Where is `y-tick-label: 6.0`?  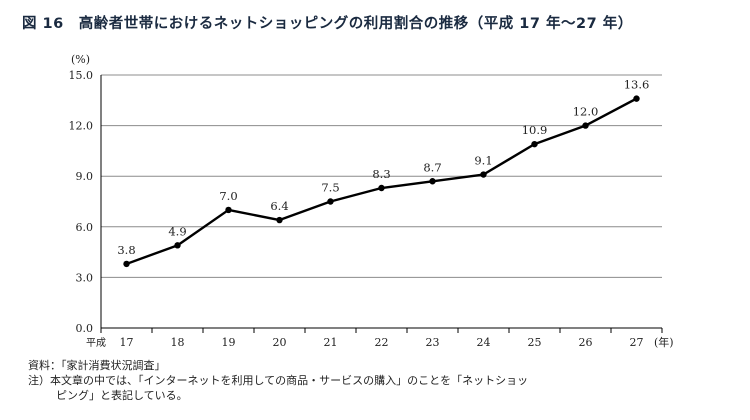 y-tick-label: 6.0 is located at coordinates (85, 227).